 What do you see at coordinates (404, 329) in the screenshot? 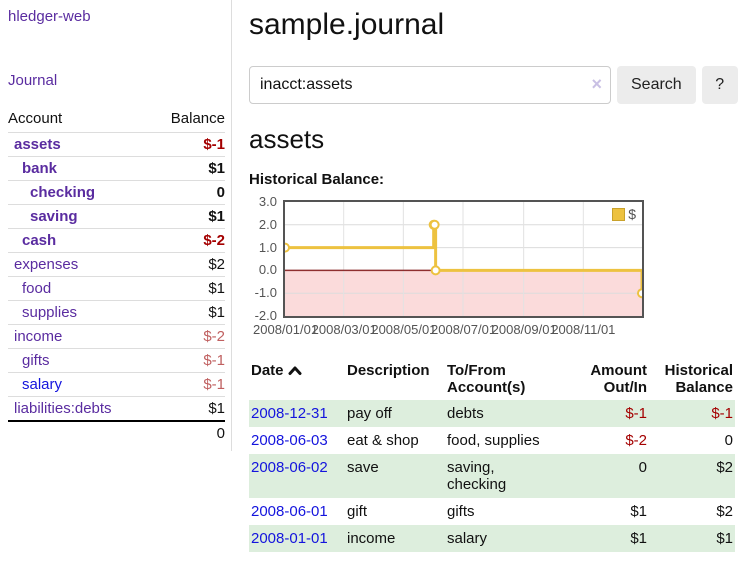
I see `x-tick-label: 2008/05/01` at bounding box center [404, 329].